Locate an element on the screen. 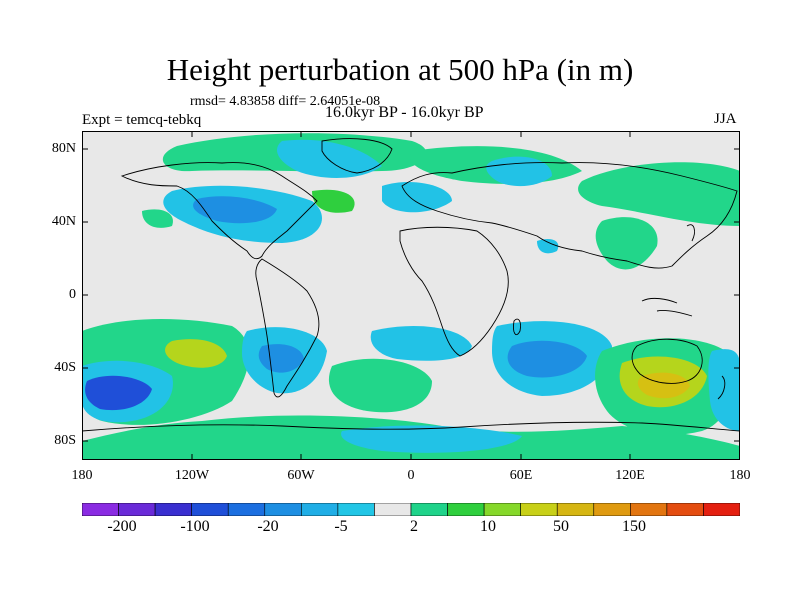  lon-label-60e: 60E is located at coordinates (521, 475).